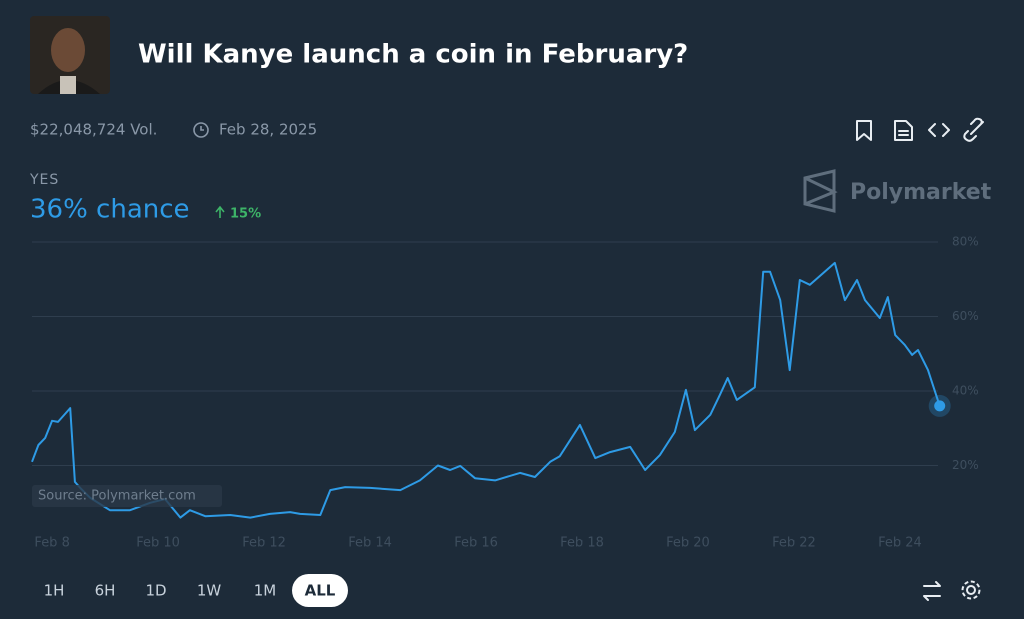 This screenshot has width=1024, height=619. Describe the element at coordinates (965, 465) in the screenshot. I see `y-tick-label: 20%` at that location.